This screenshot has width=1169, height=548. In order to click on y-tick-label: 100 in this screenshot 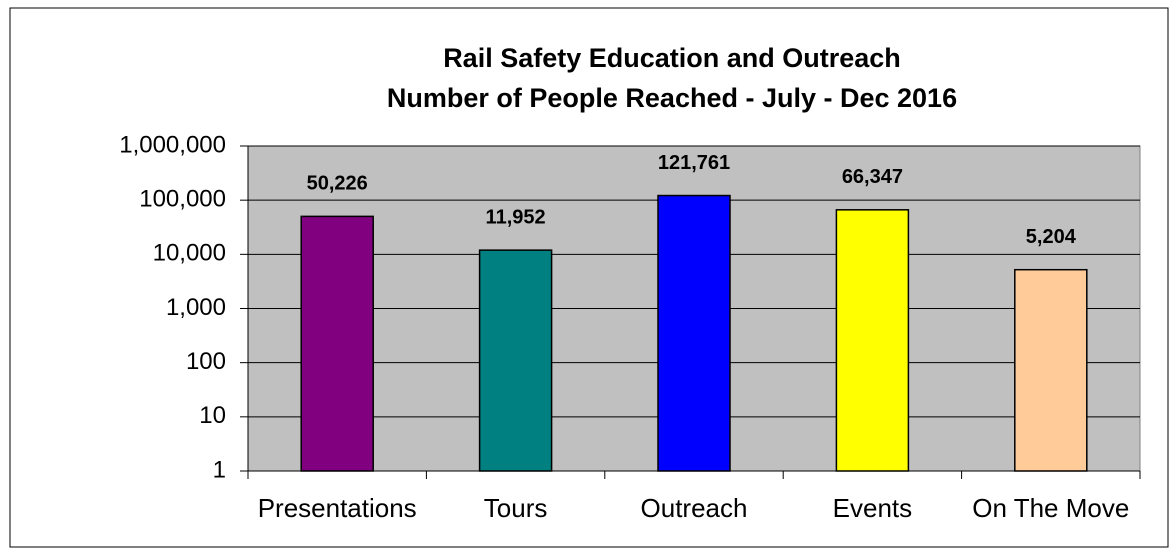, I will do `click(206, 361)`.